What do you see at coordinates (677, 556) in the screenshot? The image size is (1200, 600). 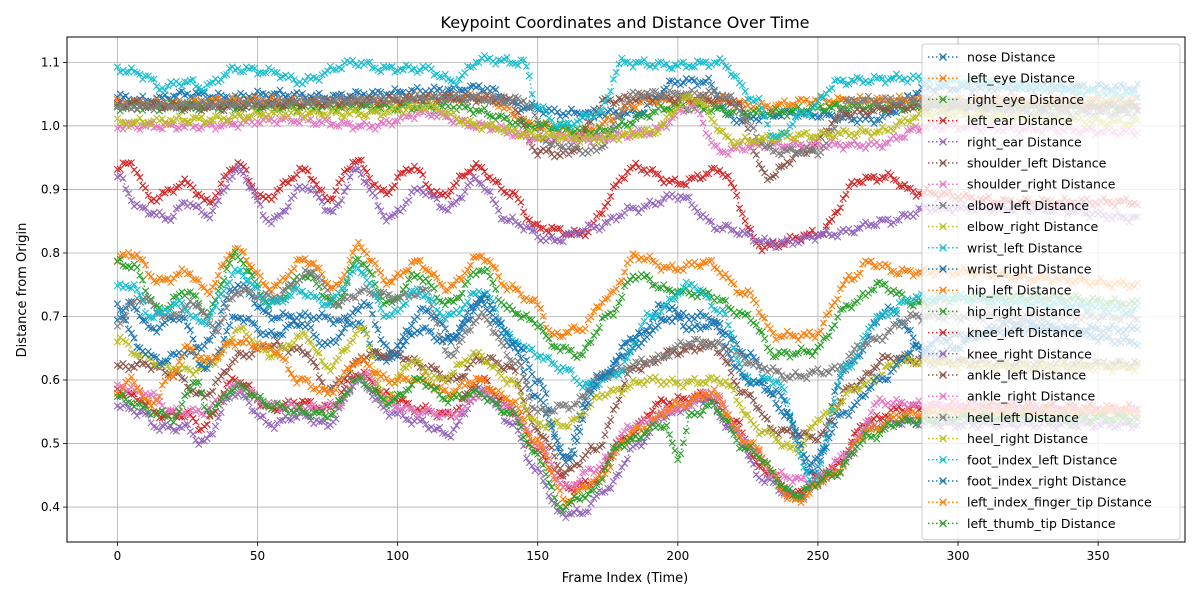 I see `x-tick-label: 200` at bounding box center [677, 556].